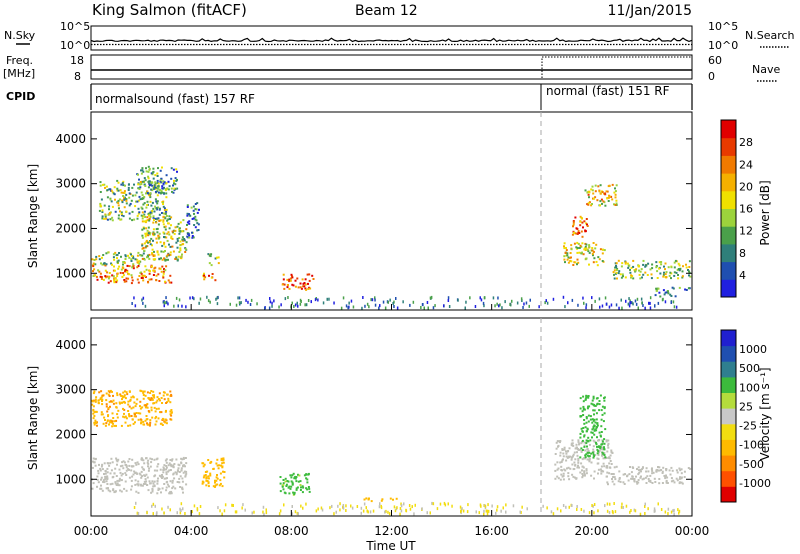 Image resolution: width=800 pixels, height=554 pixels. Describe the element at coordinates (746, 209) in the screenshot. I see `colorbar-tick-label: 16` at that location.